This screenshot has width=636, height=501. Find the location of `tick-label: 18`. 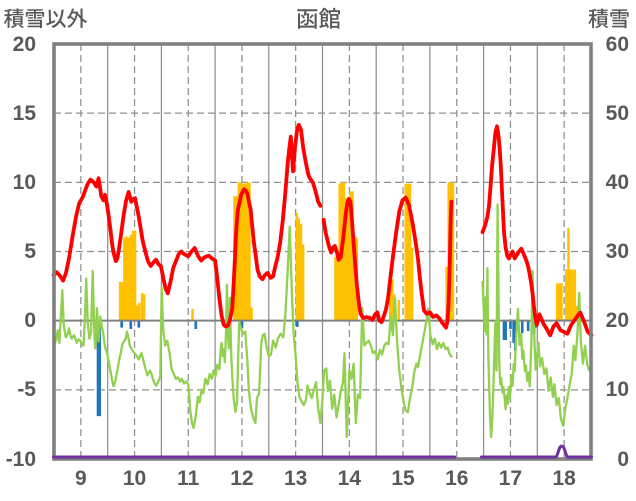

tick-label: 18 is located at coordinates (564, 478).